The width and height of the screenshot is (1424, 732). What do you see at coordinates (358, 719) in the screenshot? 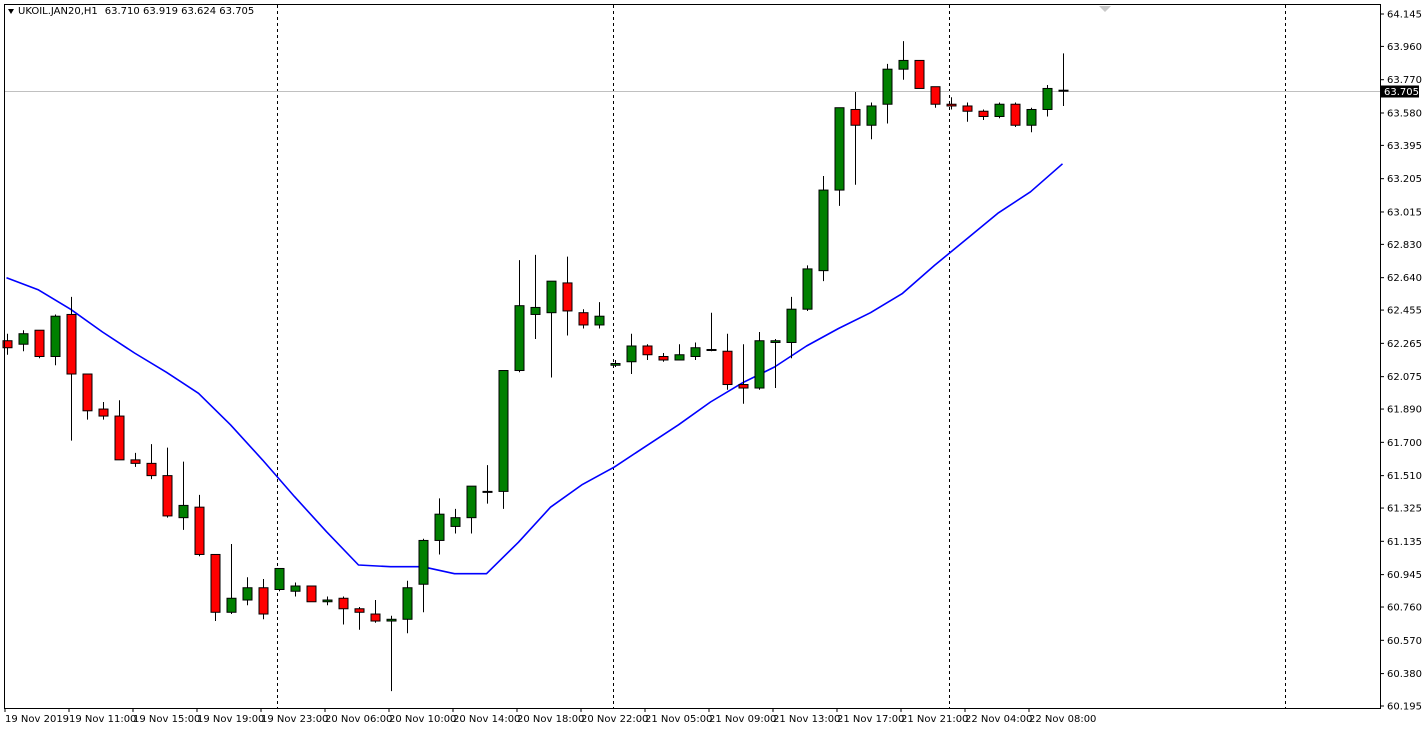
I see `time-tick-label: 20 Nov 06:00` at bounding box center [358, 719].